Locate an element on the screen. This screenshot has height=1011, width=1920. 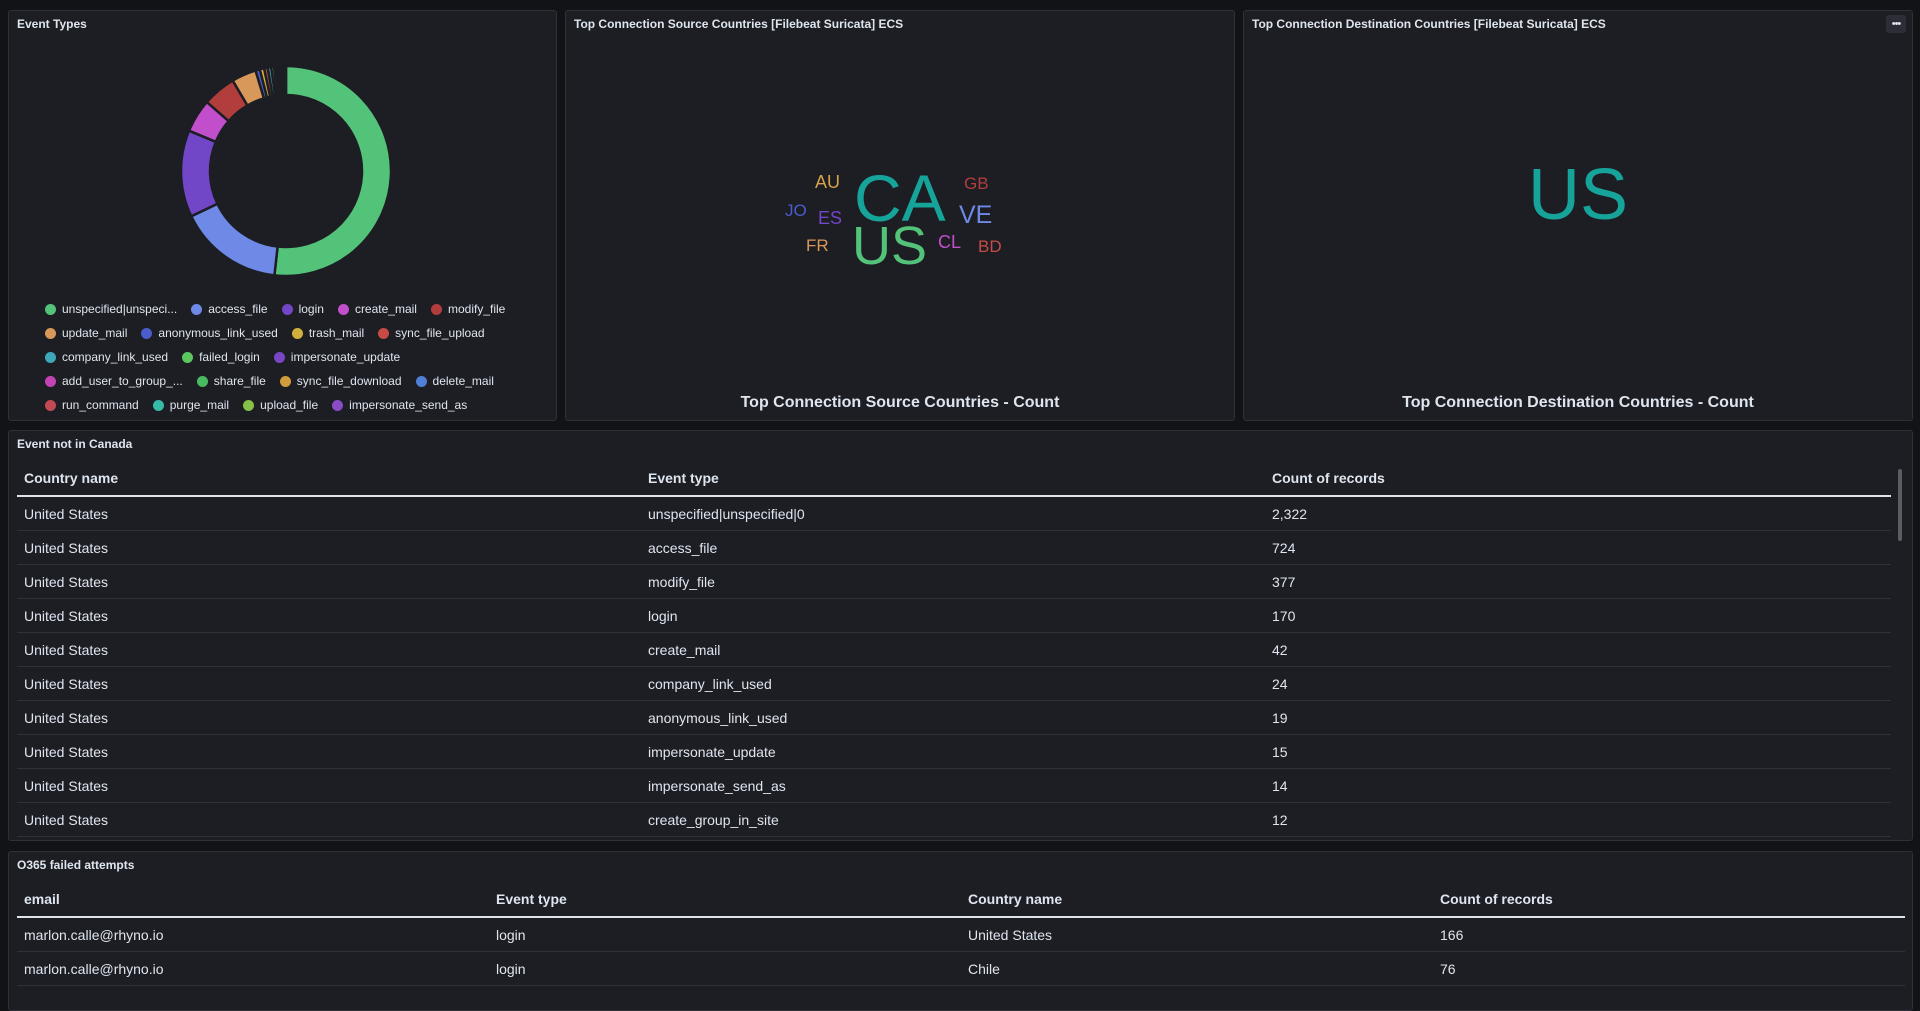
table-row: United States impersonate_update 15 is located at coordinates (954, 751).